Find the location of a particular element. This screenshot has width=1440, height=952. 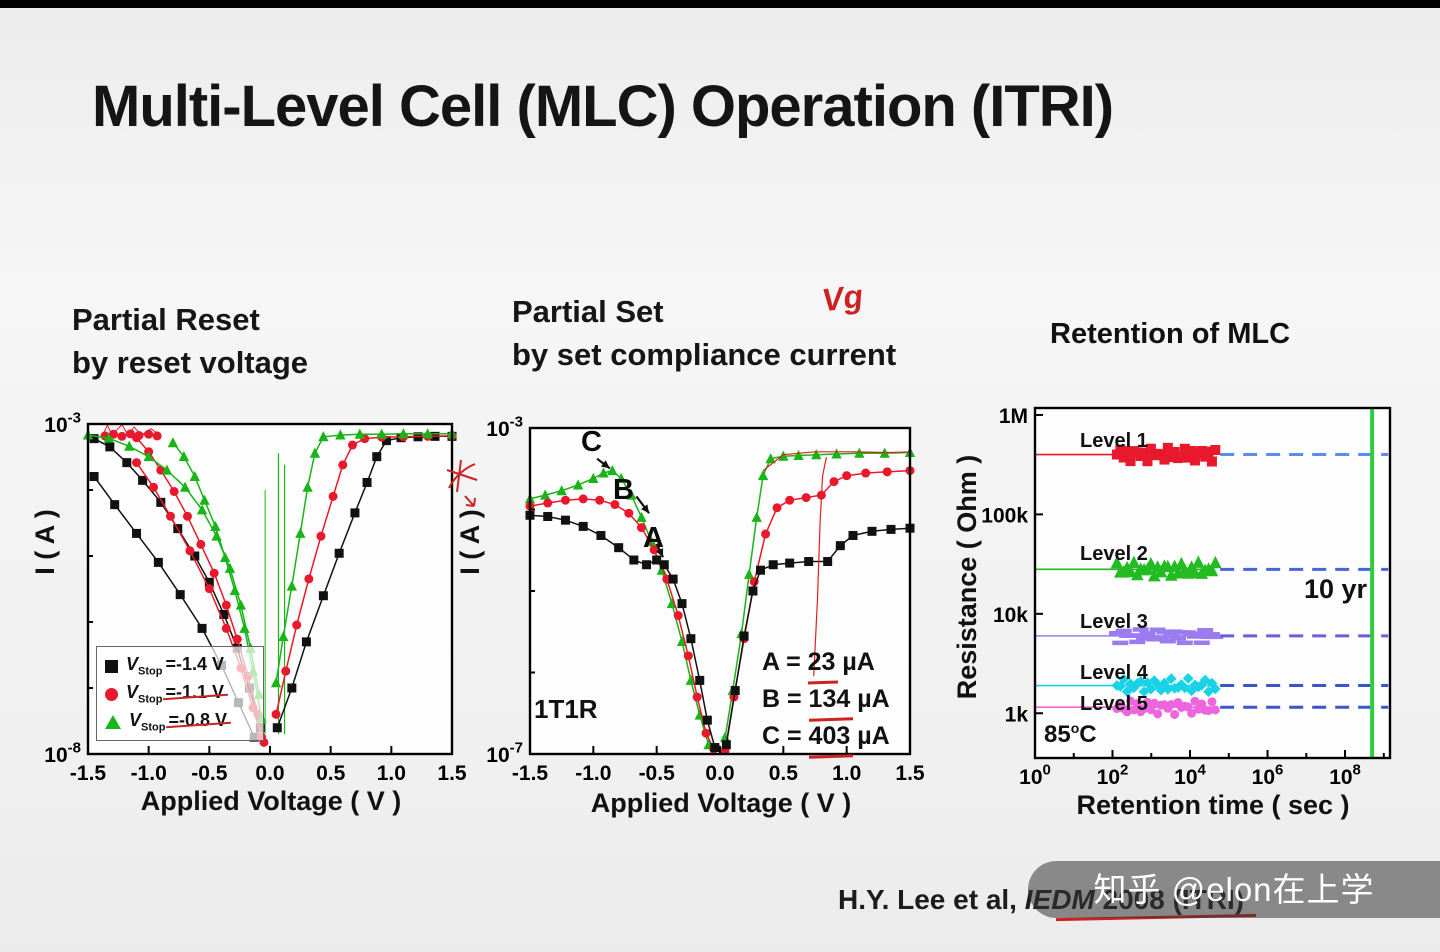

svg-text: 1k is located at coordinates (1017, 714).